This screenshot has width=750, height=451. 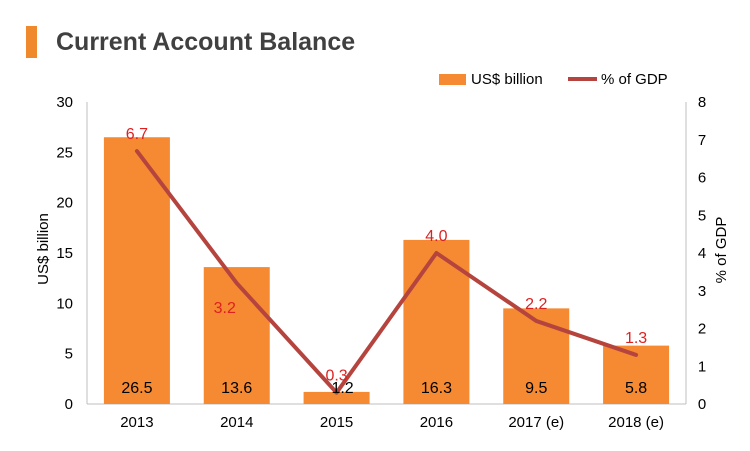 What do you see at coordinates (702, 291) in the screenshot?
I see `y2-tick-label: 3` at bounding box center [702, 291].